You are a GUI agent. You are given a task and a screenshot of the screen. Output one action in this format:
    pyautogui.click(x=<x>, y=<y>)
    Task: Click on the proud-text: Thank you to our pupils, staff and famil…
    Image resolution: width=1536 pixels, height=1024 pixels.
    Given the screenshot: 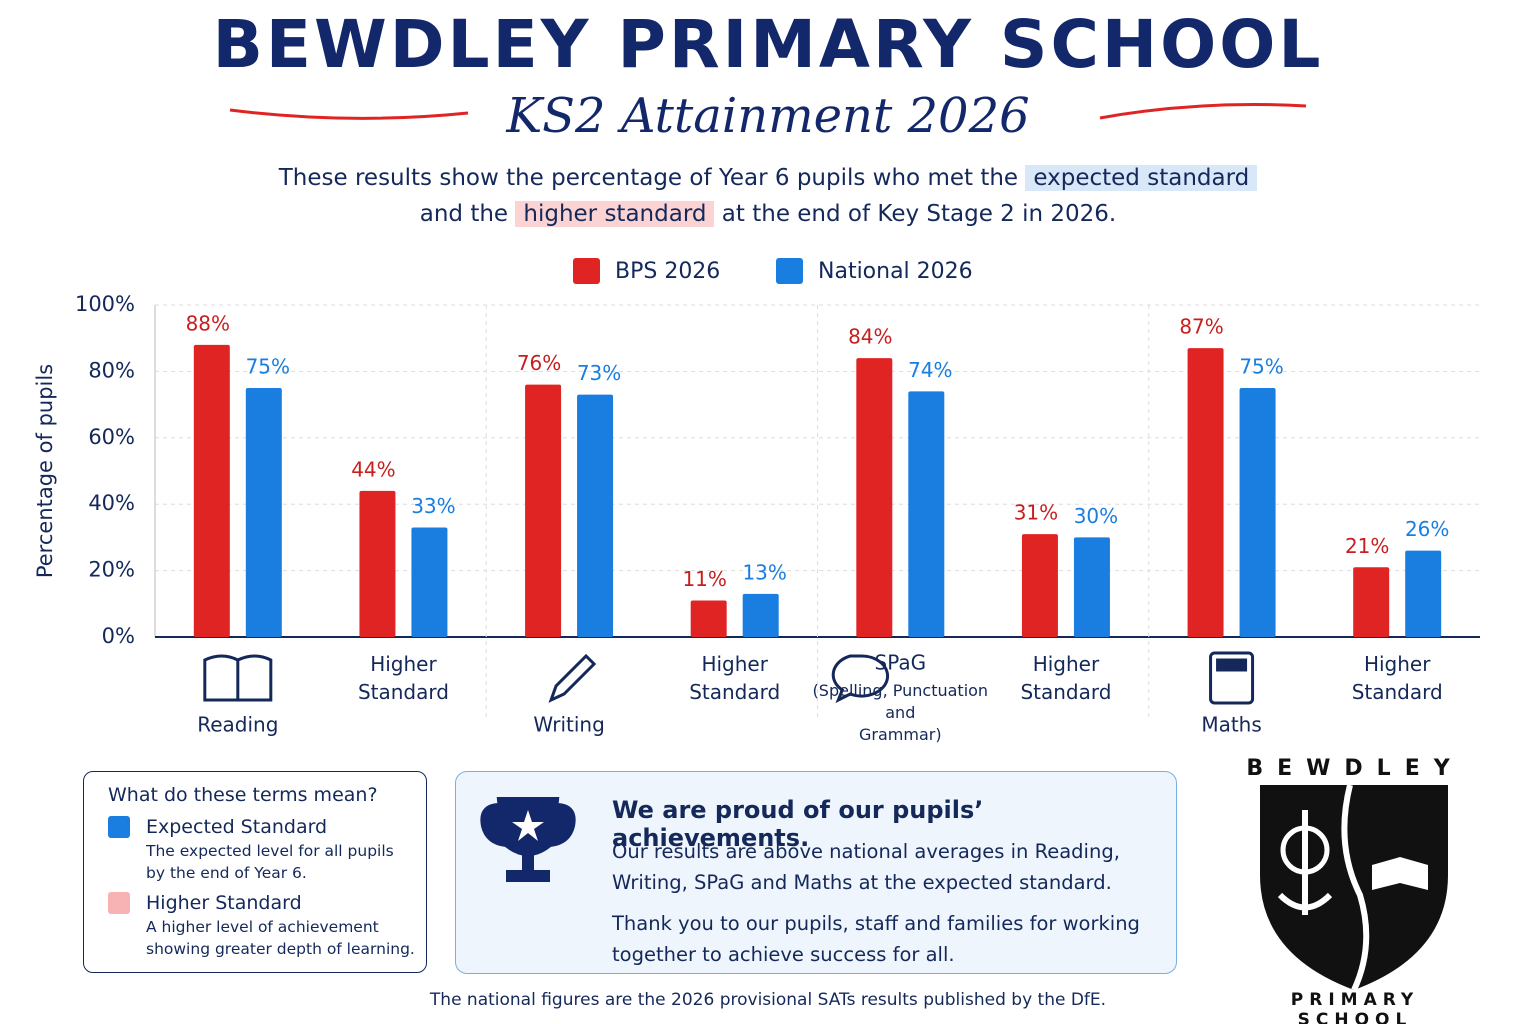 What is the action you would take?
    pyautogui.click(x=876, y=939)
    